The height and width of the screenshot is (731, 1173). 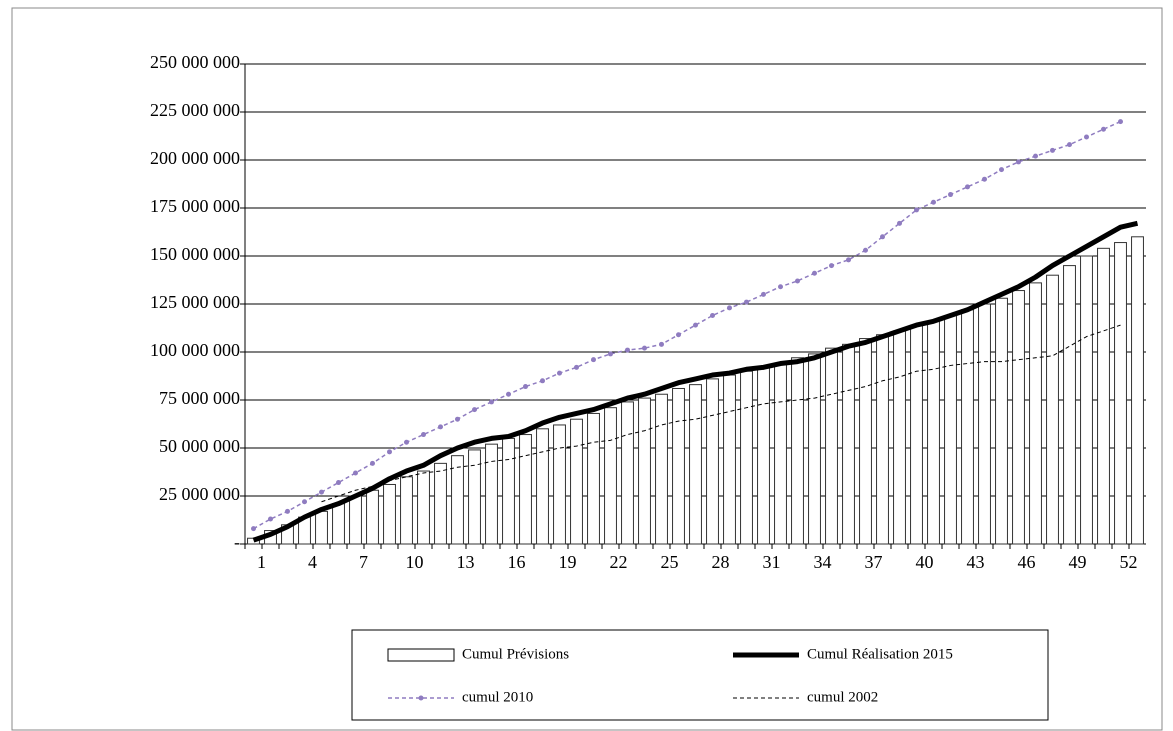 What do you see at coordinates (925, 562) in the screenshot?
I see `x-tick-label: 40` at bounding box center [925, 562].